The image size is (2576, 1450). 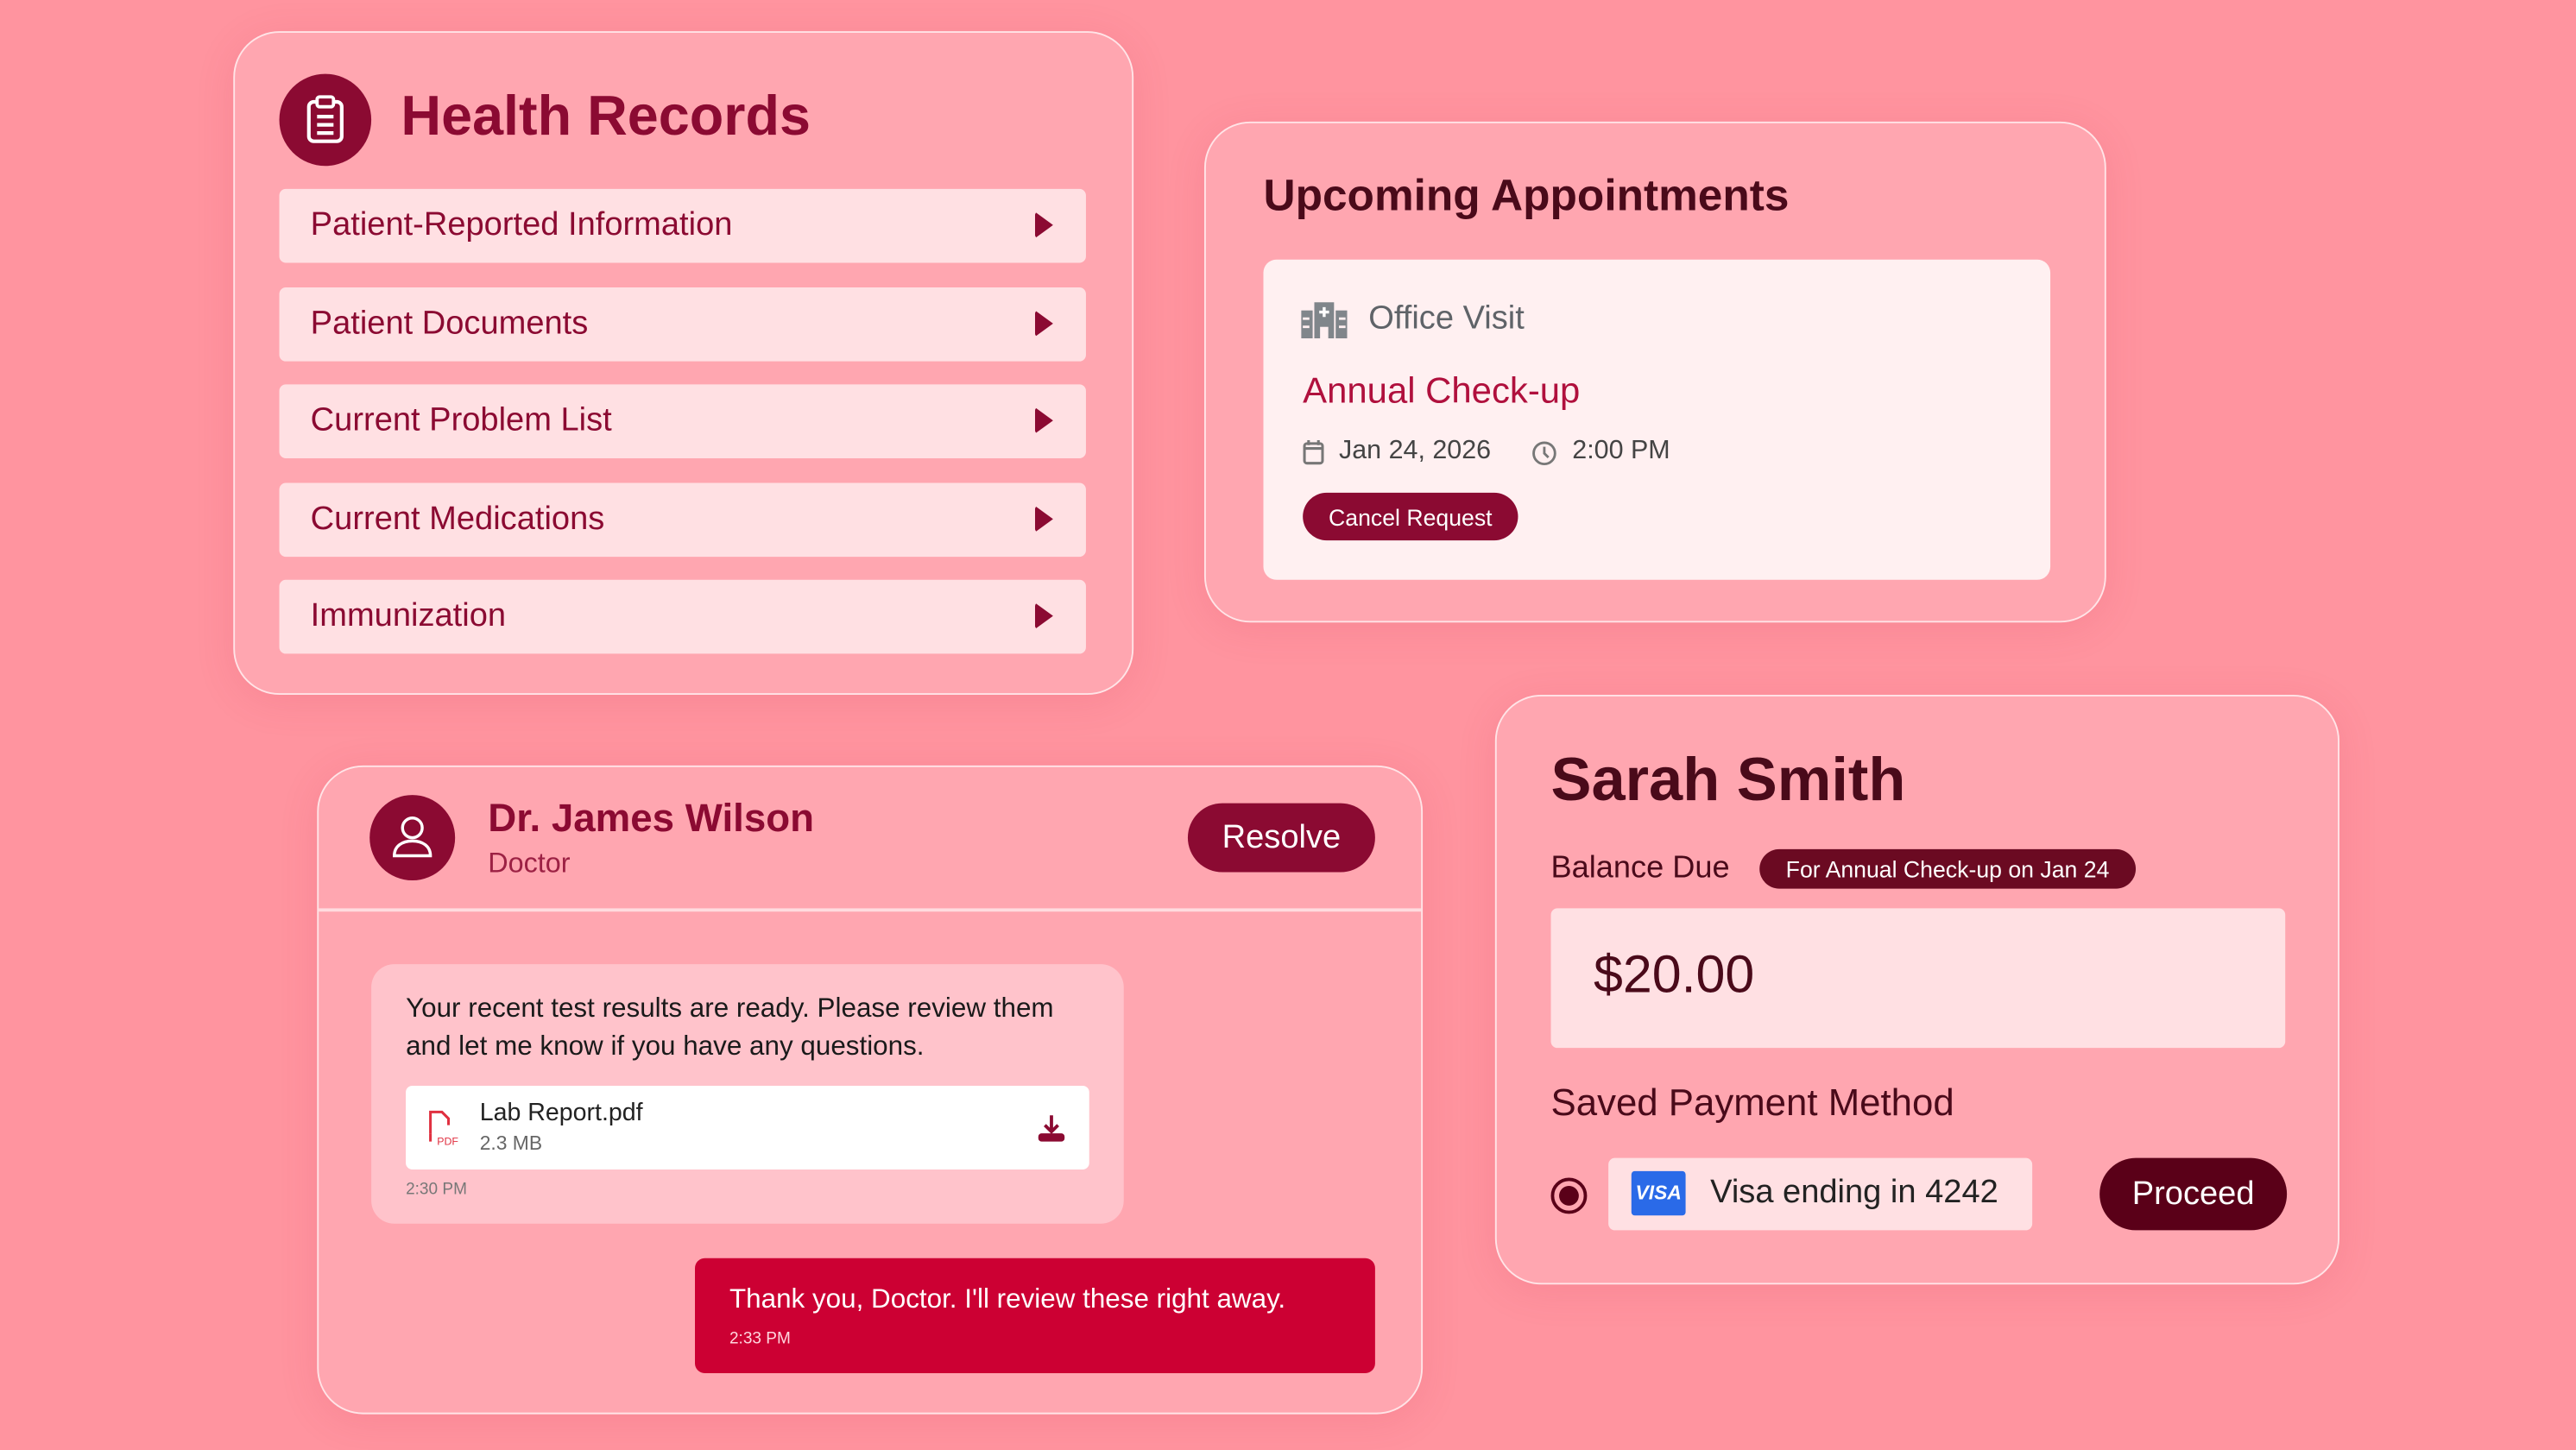 What do you see at coordinates (325, 120) in the screenshot?
I see `clipboard-icon` at bounding box center [325, 120].